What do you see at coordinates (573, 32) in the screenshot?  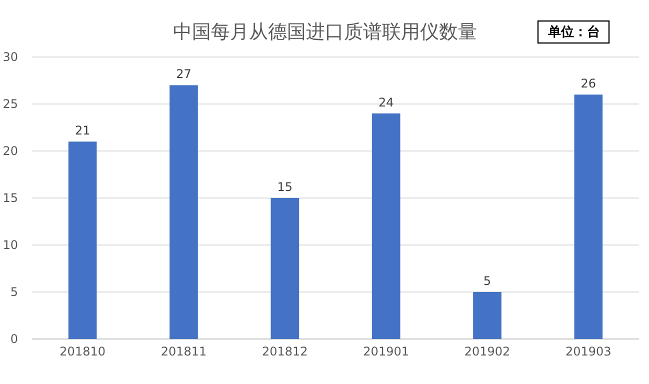 I see `text: 单位：台` at bounding box center [573, 32].